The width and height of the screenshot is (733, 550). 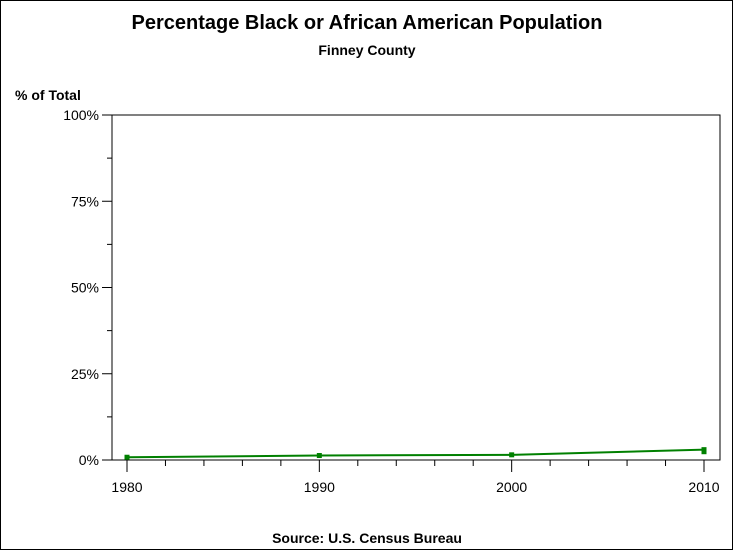 What do you see at coordinates (85, 288) in the screenshot?
I see `y-tick-label: 50%` at bounding box center [85, 288].